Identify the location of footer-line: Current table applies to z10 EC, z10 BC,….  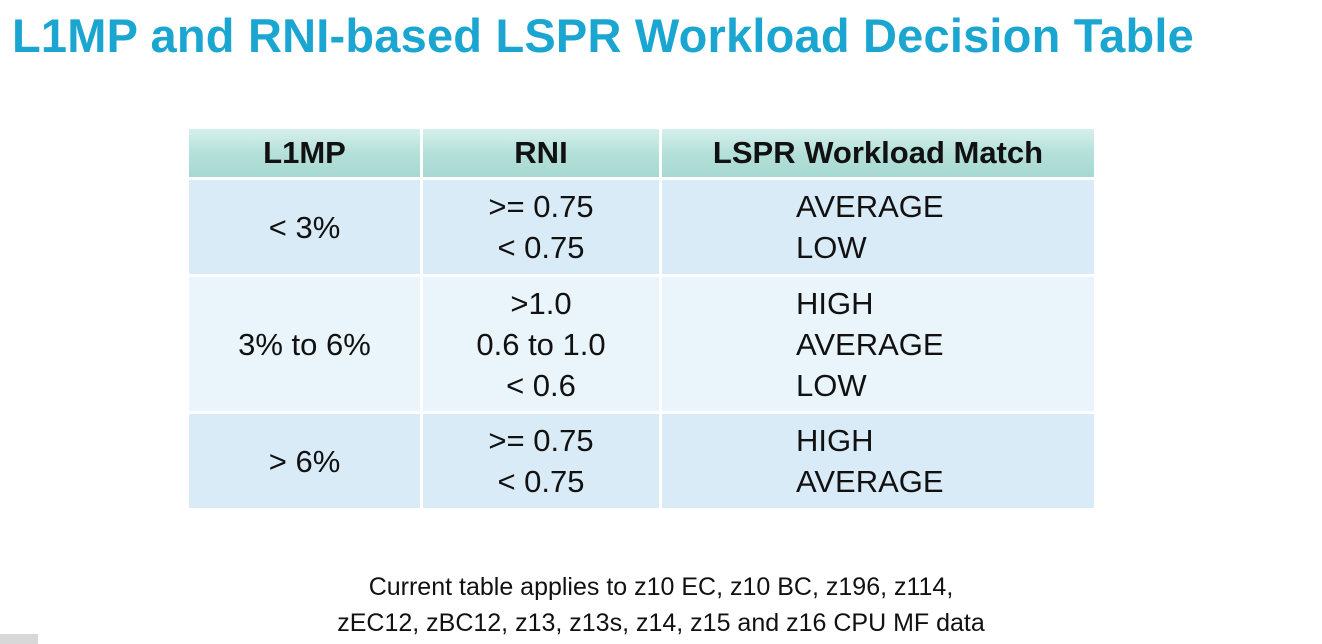
(661, 587).